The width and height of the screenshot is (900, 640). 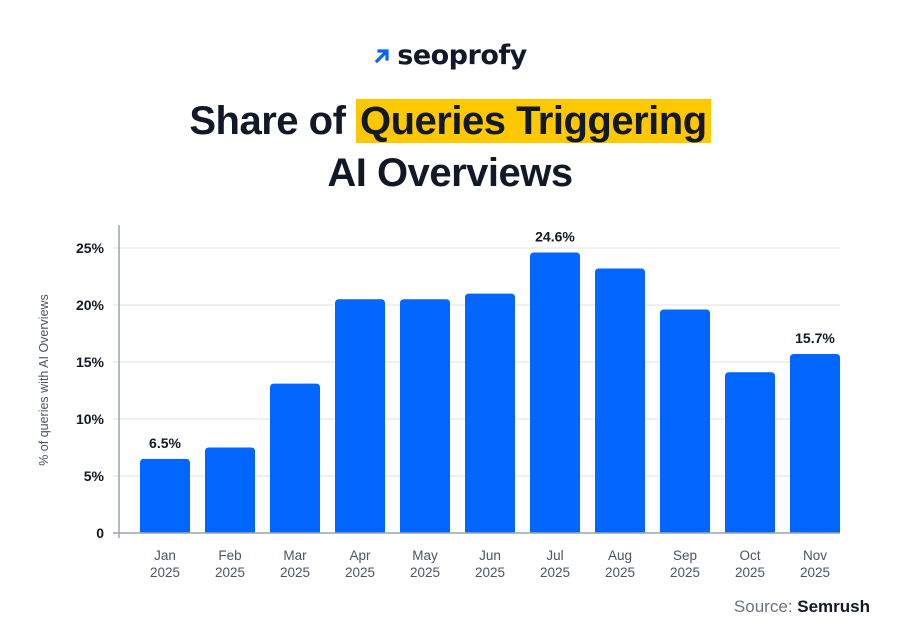 I want to click on x-tick-label: Feb, so click(x=229, y=555).